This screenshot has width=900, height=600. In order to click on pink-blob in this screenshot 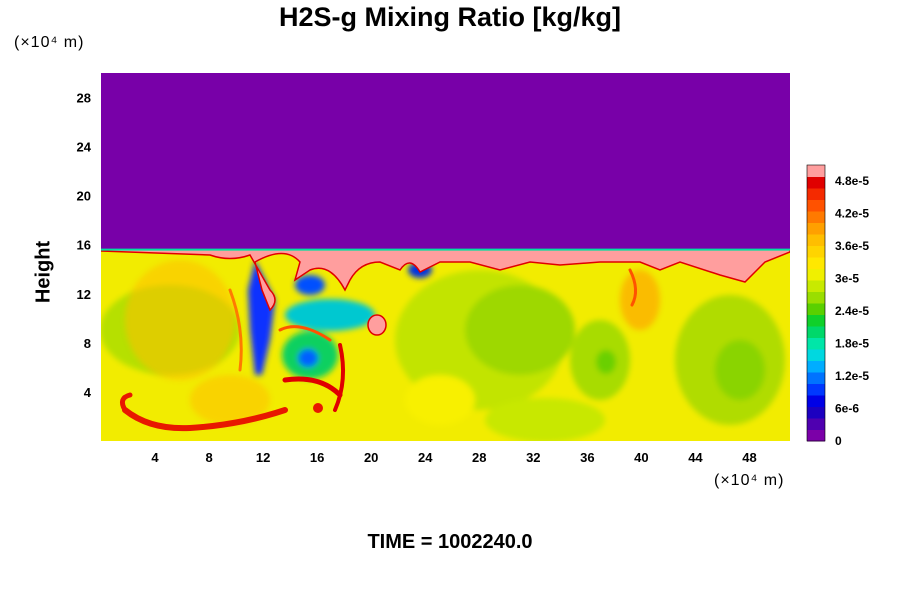, I will do `click(377, 325)`.